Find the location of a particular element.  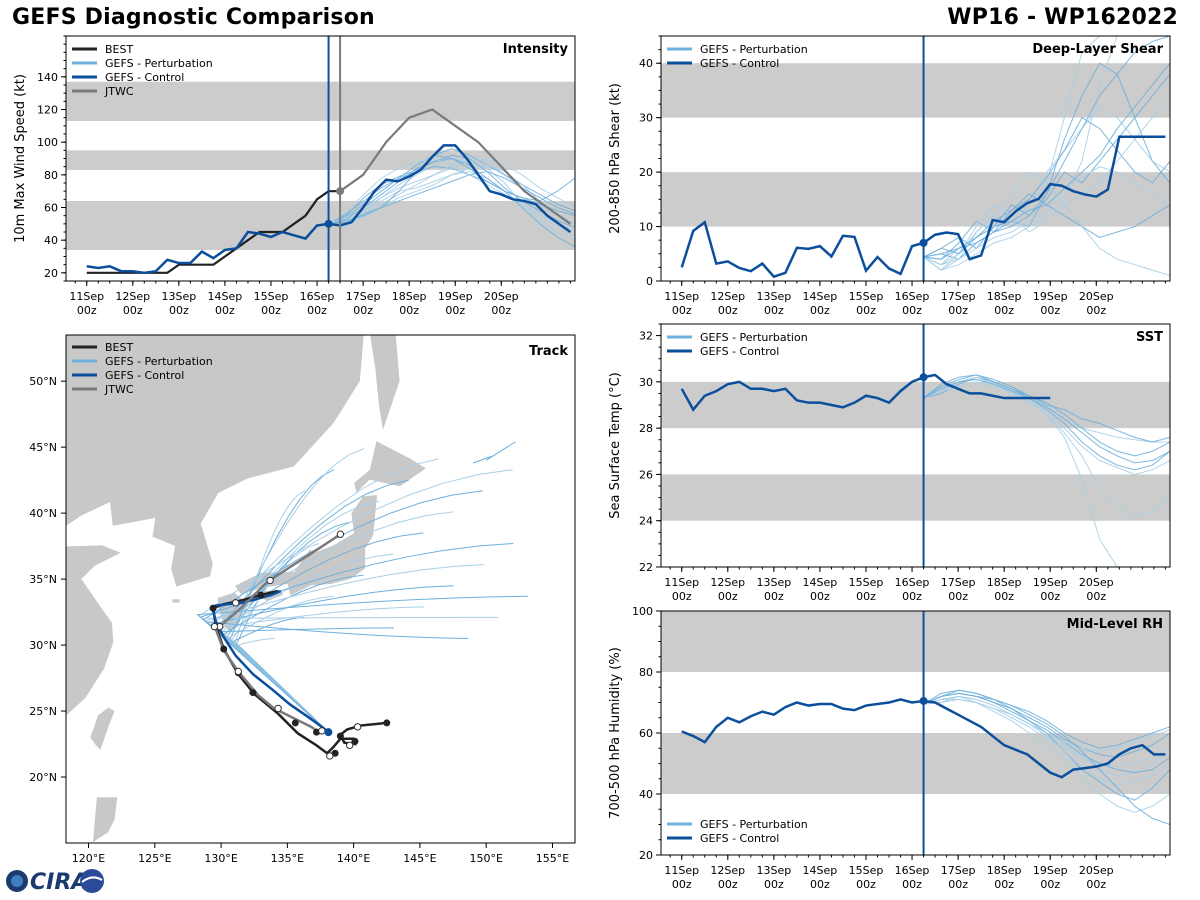

x-tick-label: 125°E is located at coordinates (154, 858).